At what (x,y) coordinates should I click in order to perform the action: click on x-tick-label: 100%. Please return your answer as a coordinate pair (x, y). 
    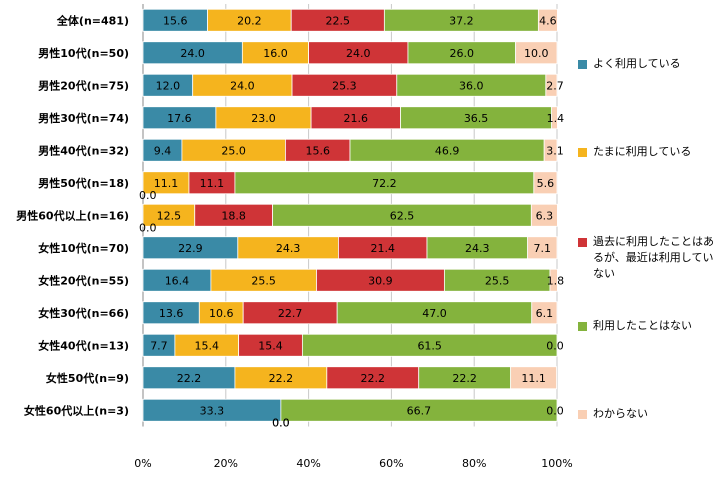
    Looking at the image, I should click on (556, 463).